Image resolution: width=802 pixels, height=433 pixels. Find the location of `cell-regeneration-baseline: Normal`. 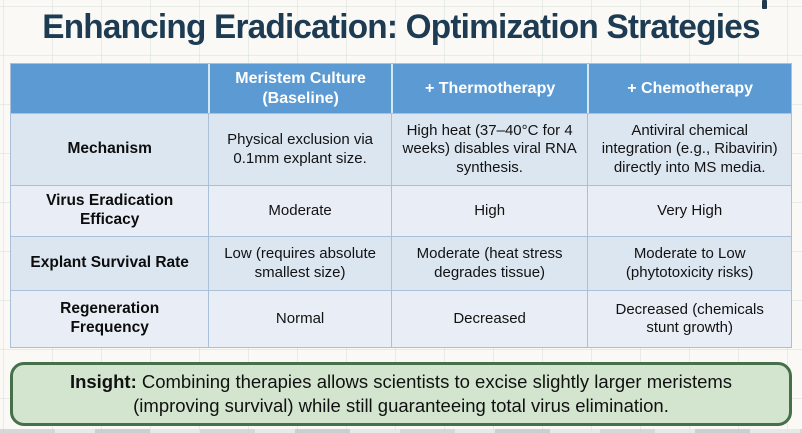

cell-regeneration-baseline: Normal is located at coordinates (299, 319).